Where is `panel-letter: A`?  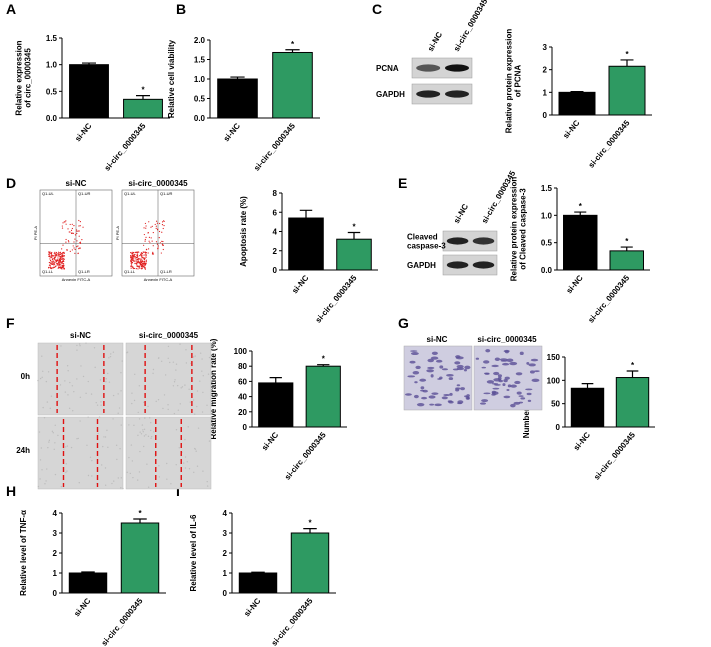 panel-letter: A is located at coordinates (11, 9).